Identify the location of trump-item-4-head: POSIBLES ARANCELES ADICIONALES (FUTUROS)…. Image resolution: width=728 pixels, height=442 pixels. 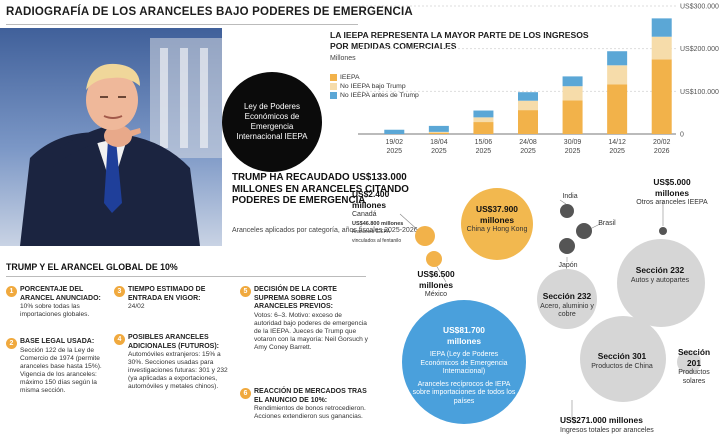
(173, 342).